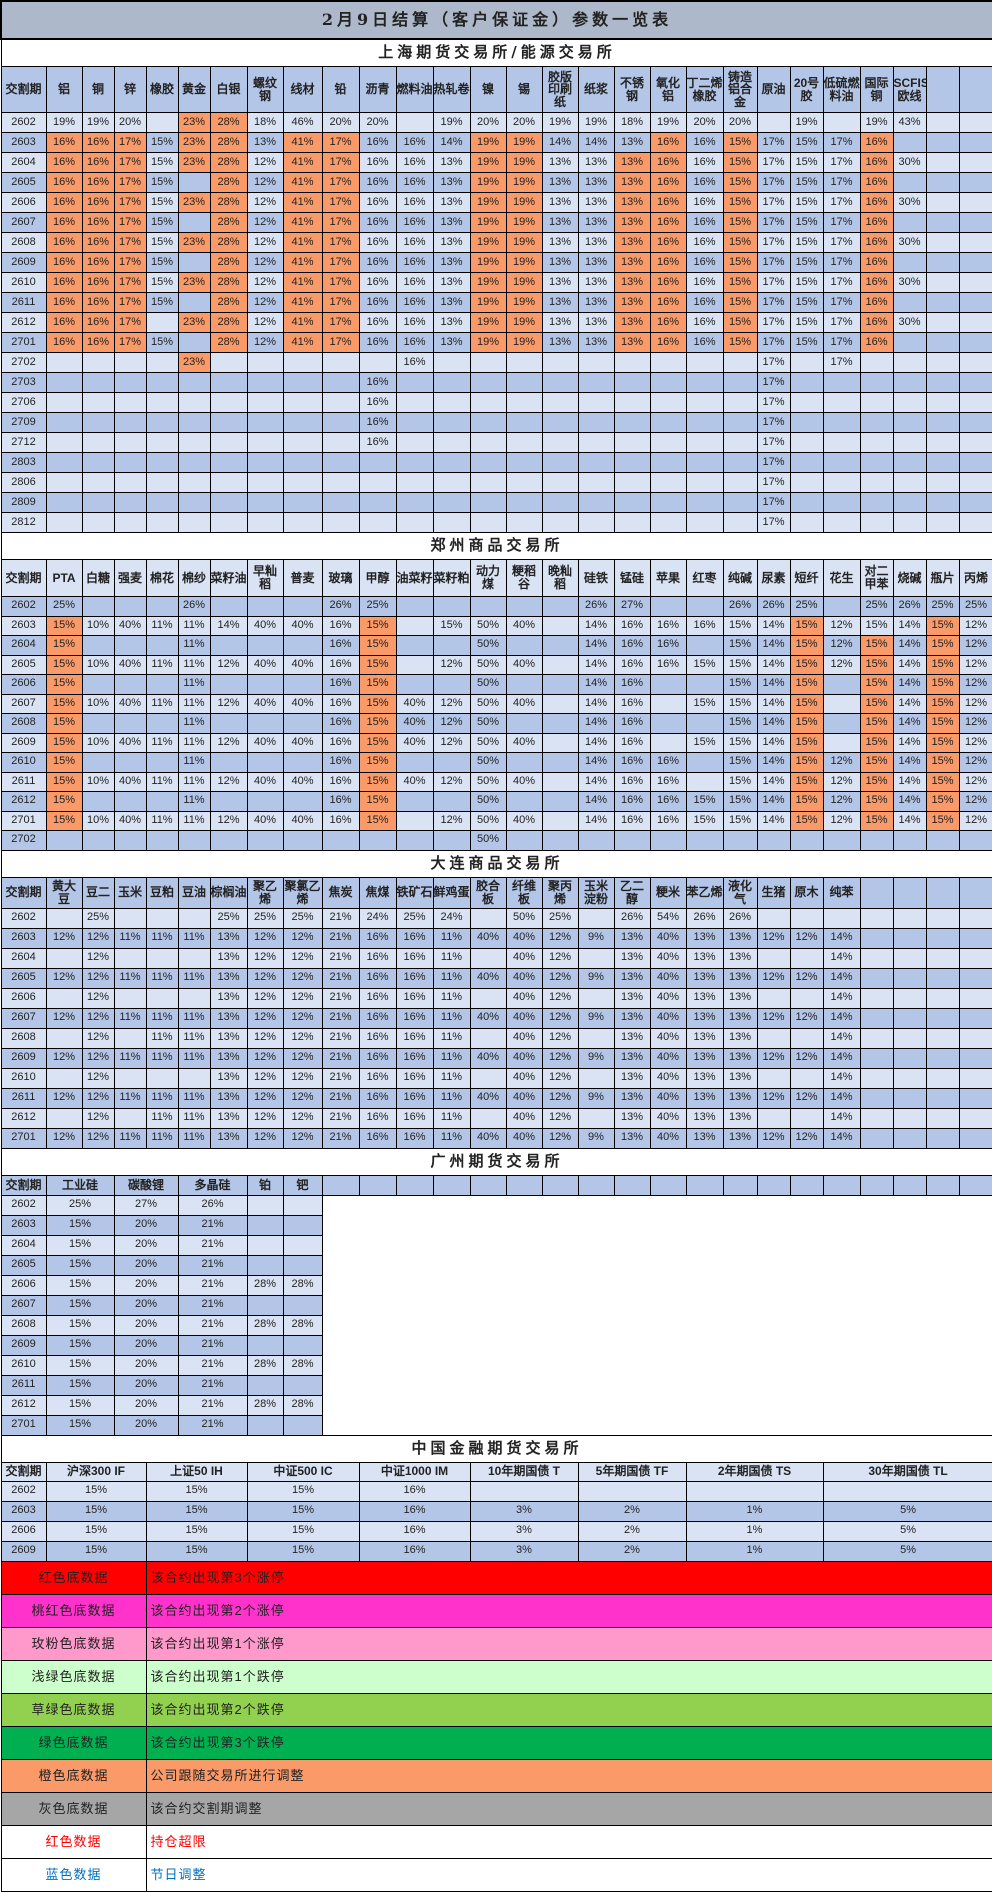 Image resolution: width=992 pixels, height=1892 pixels. Describe the element at coordinates (909, 762) in the screenshot. I see `margin-cell: 14%` at that location.